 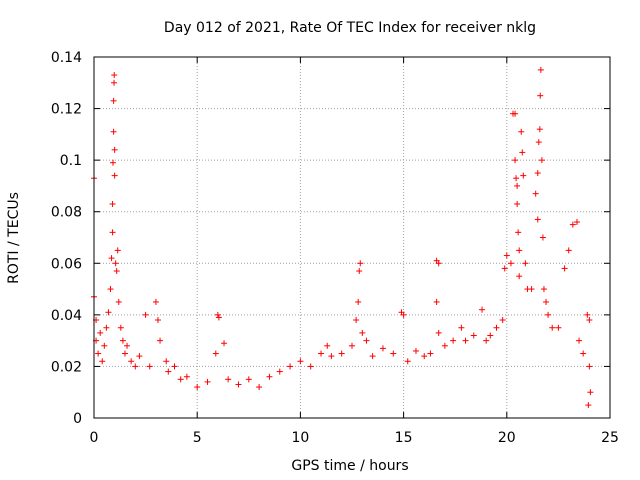 What do you see at coordinates (94, 438) in the screenshot?
I see `x-tick-label: 0` at bounding box center [94, 438].